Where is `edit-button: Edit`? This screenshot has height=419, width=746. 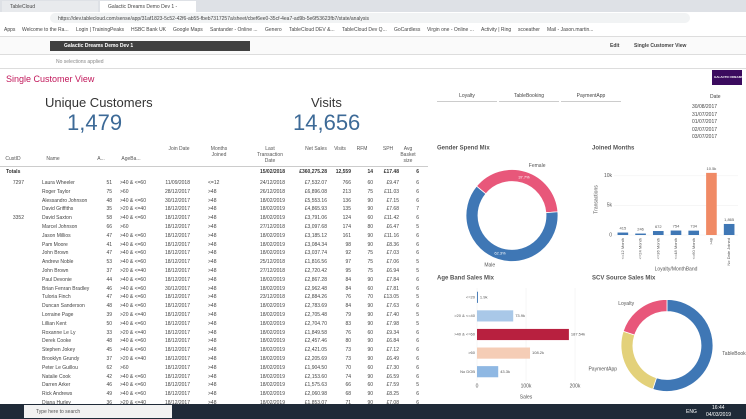
edit-button: Edit is located at coordinates (615, 46).